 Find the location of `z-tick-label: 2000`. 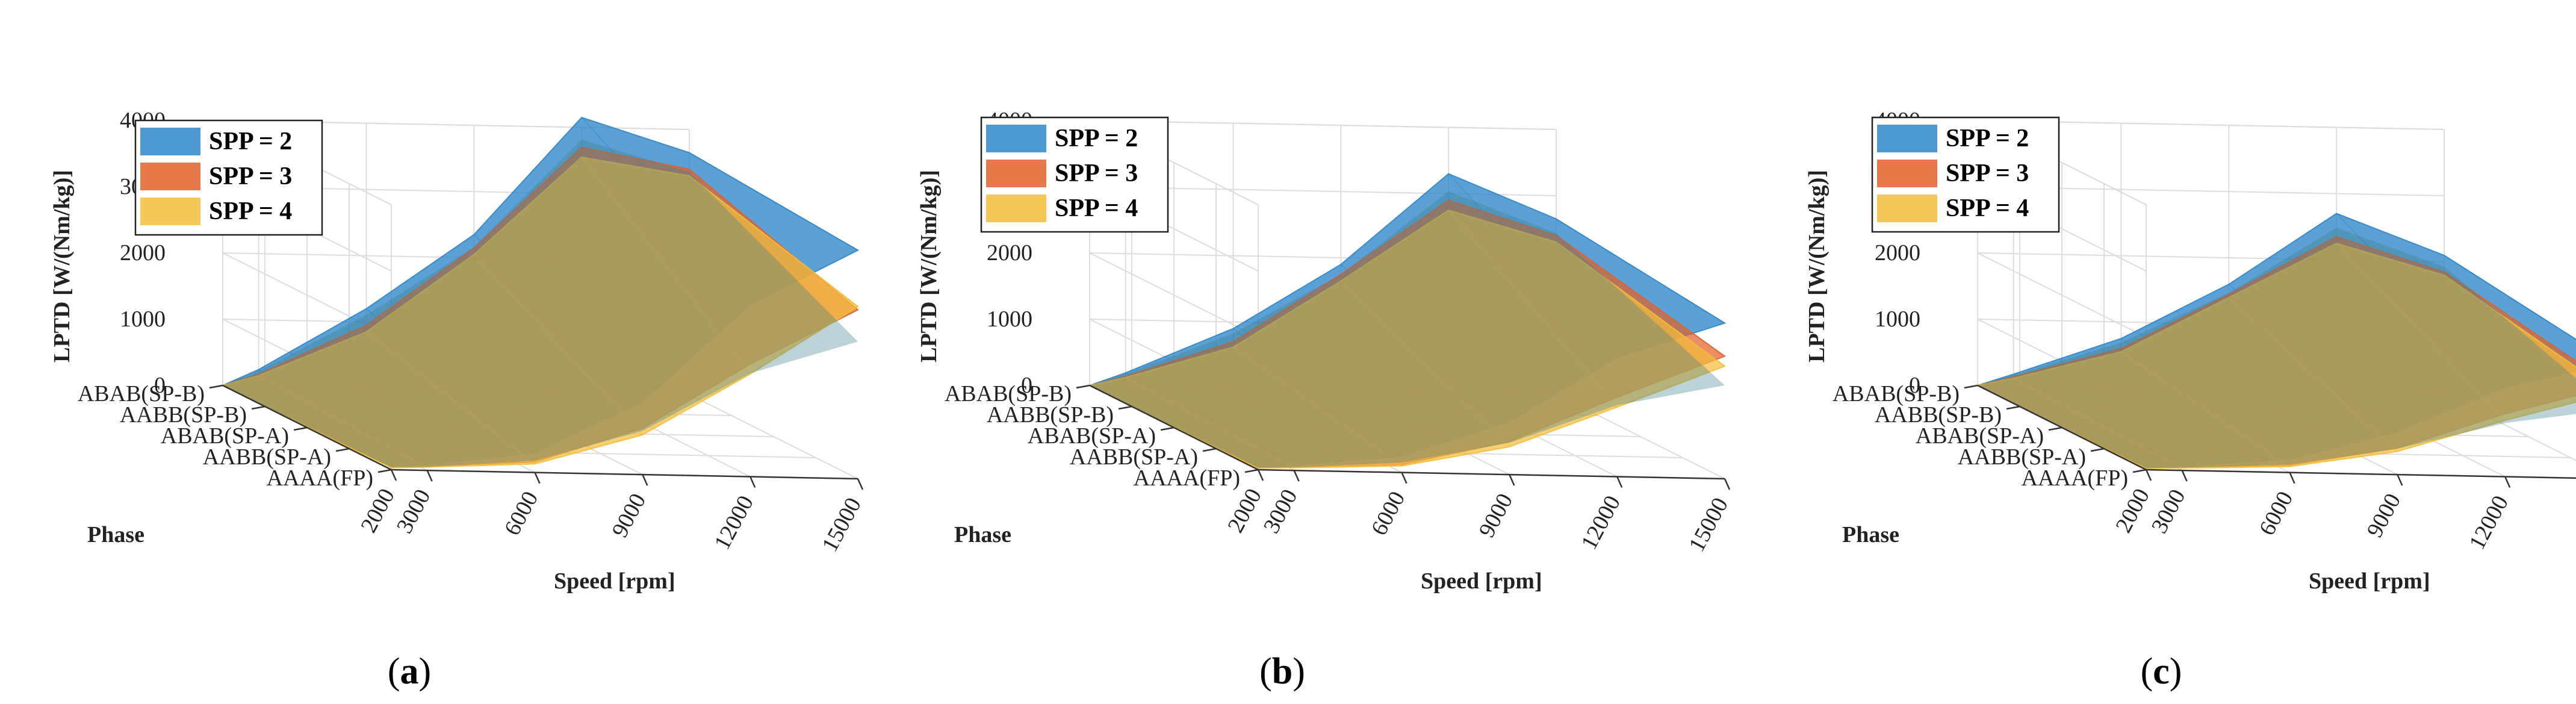

z-tick-label: 2000 is located at coordinates (1009, 253).